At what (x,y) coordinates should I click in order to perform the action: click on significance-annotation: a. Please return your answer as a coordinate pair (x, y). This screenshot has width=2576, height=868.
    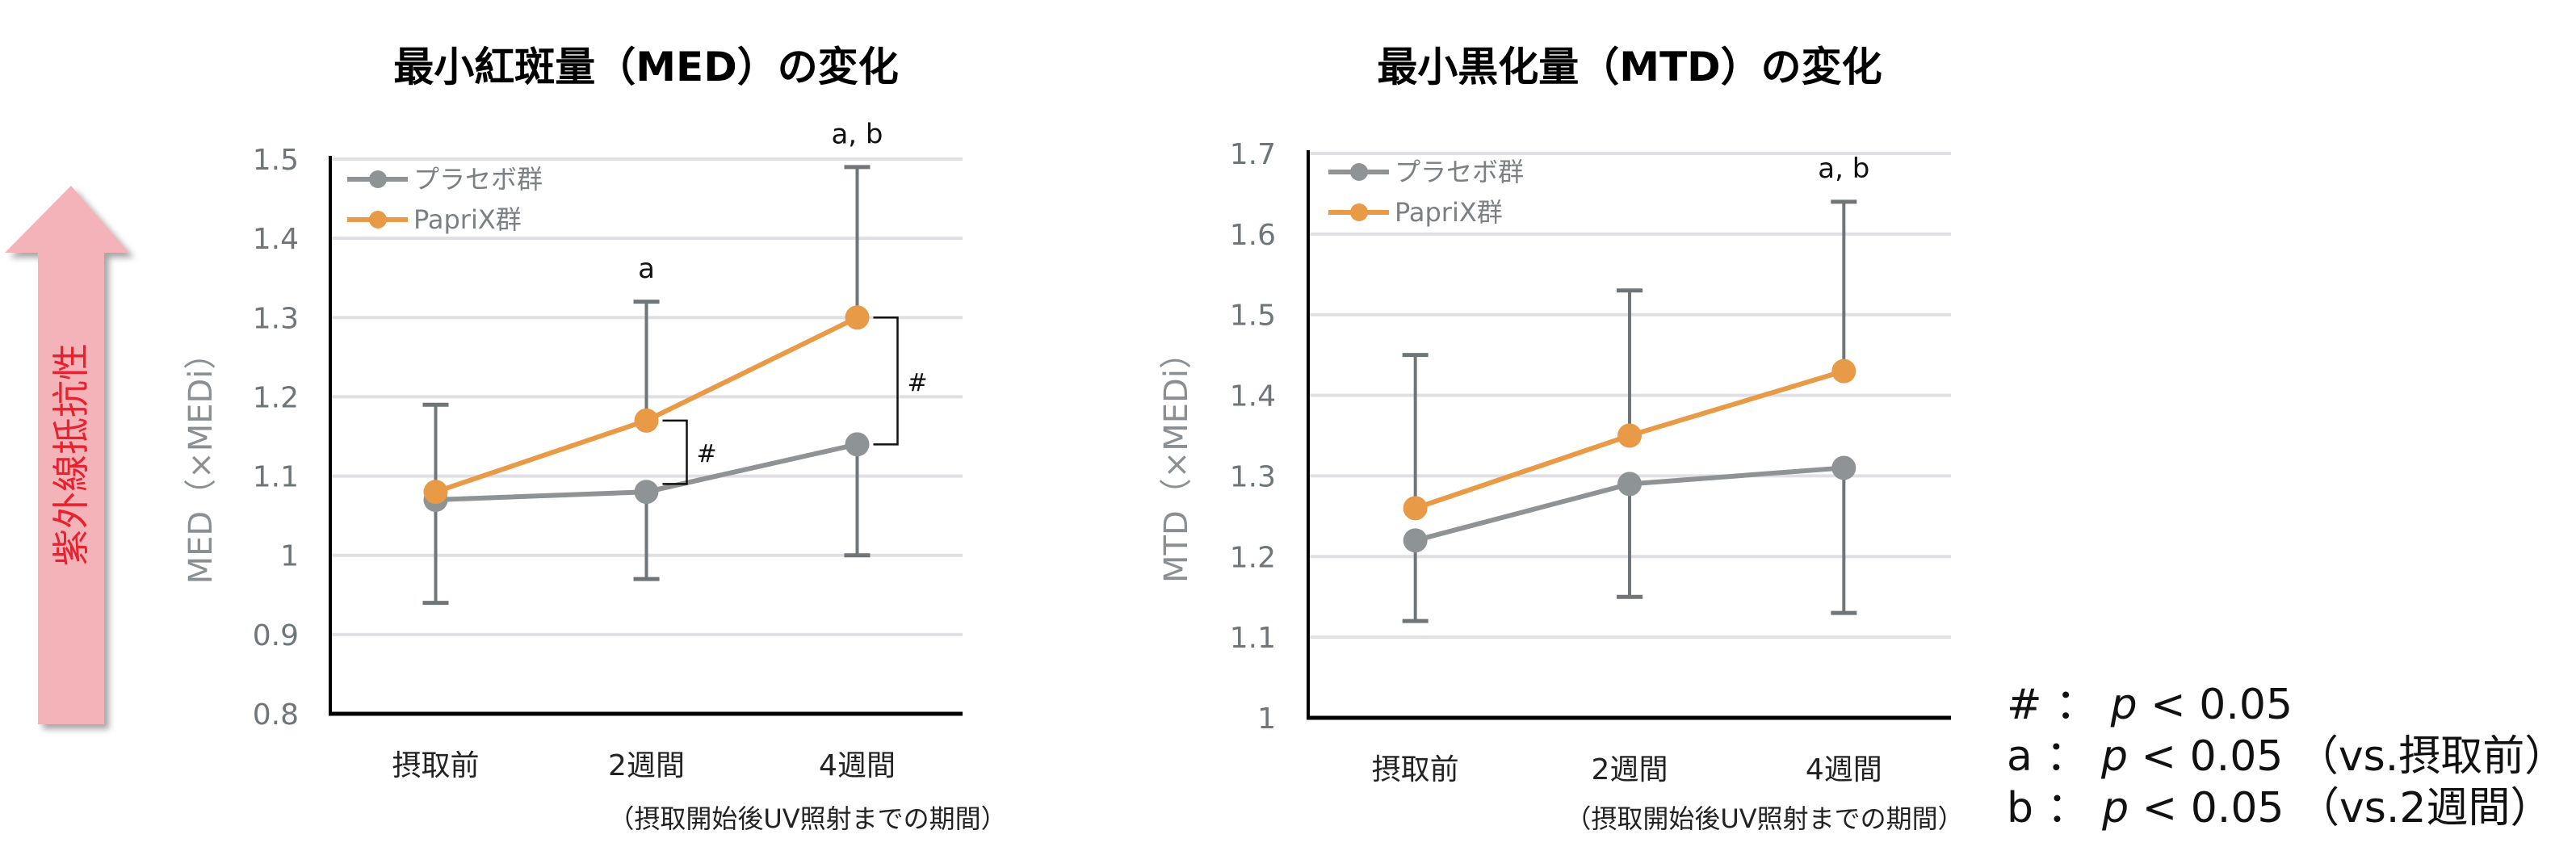
    Looking at the image, I should click on (646, 269).